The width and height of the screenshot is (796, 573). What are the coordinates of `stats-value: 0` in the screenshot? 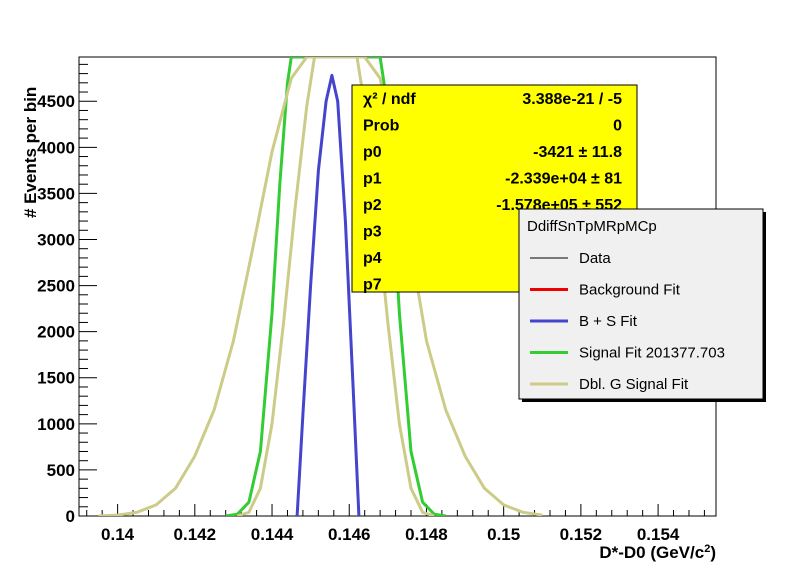 It's located at (617, 126).